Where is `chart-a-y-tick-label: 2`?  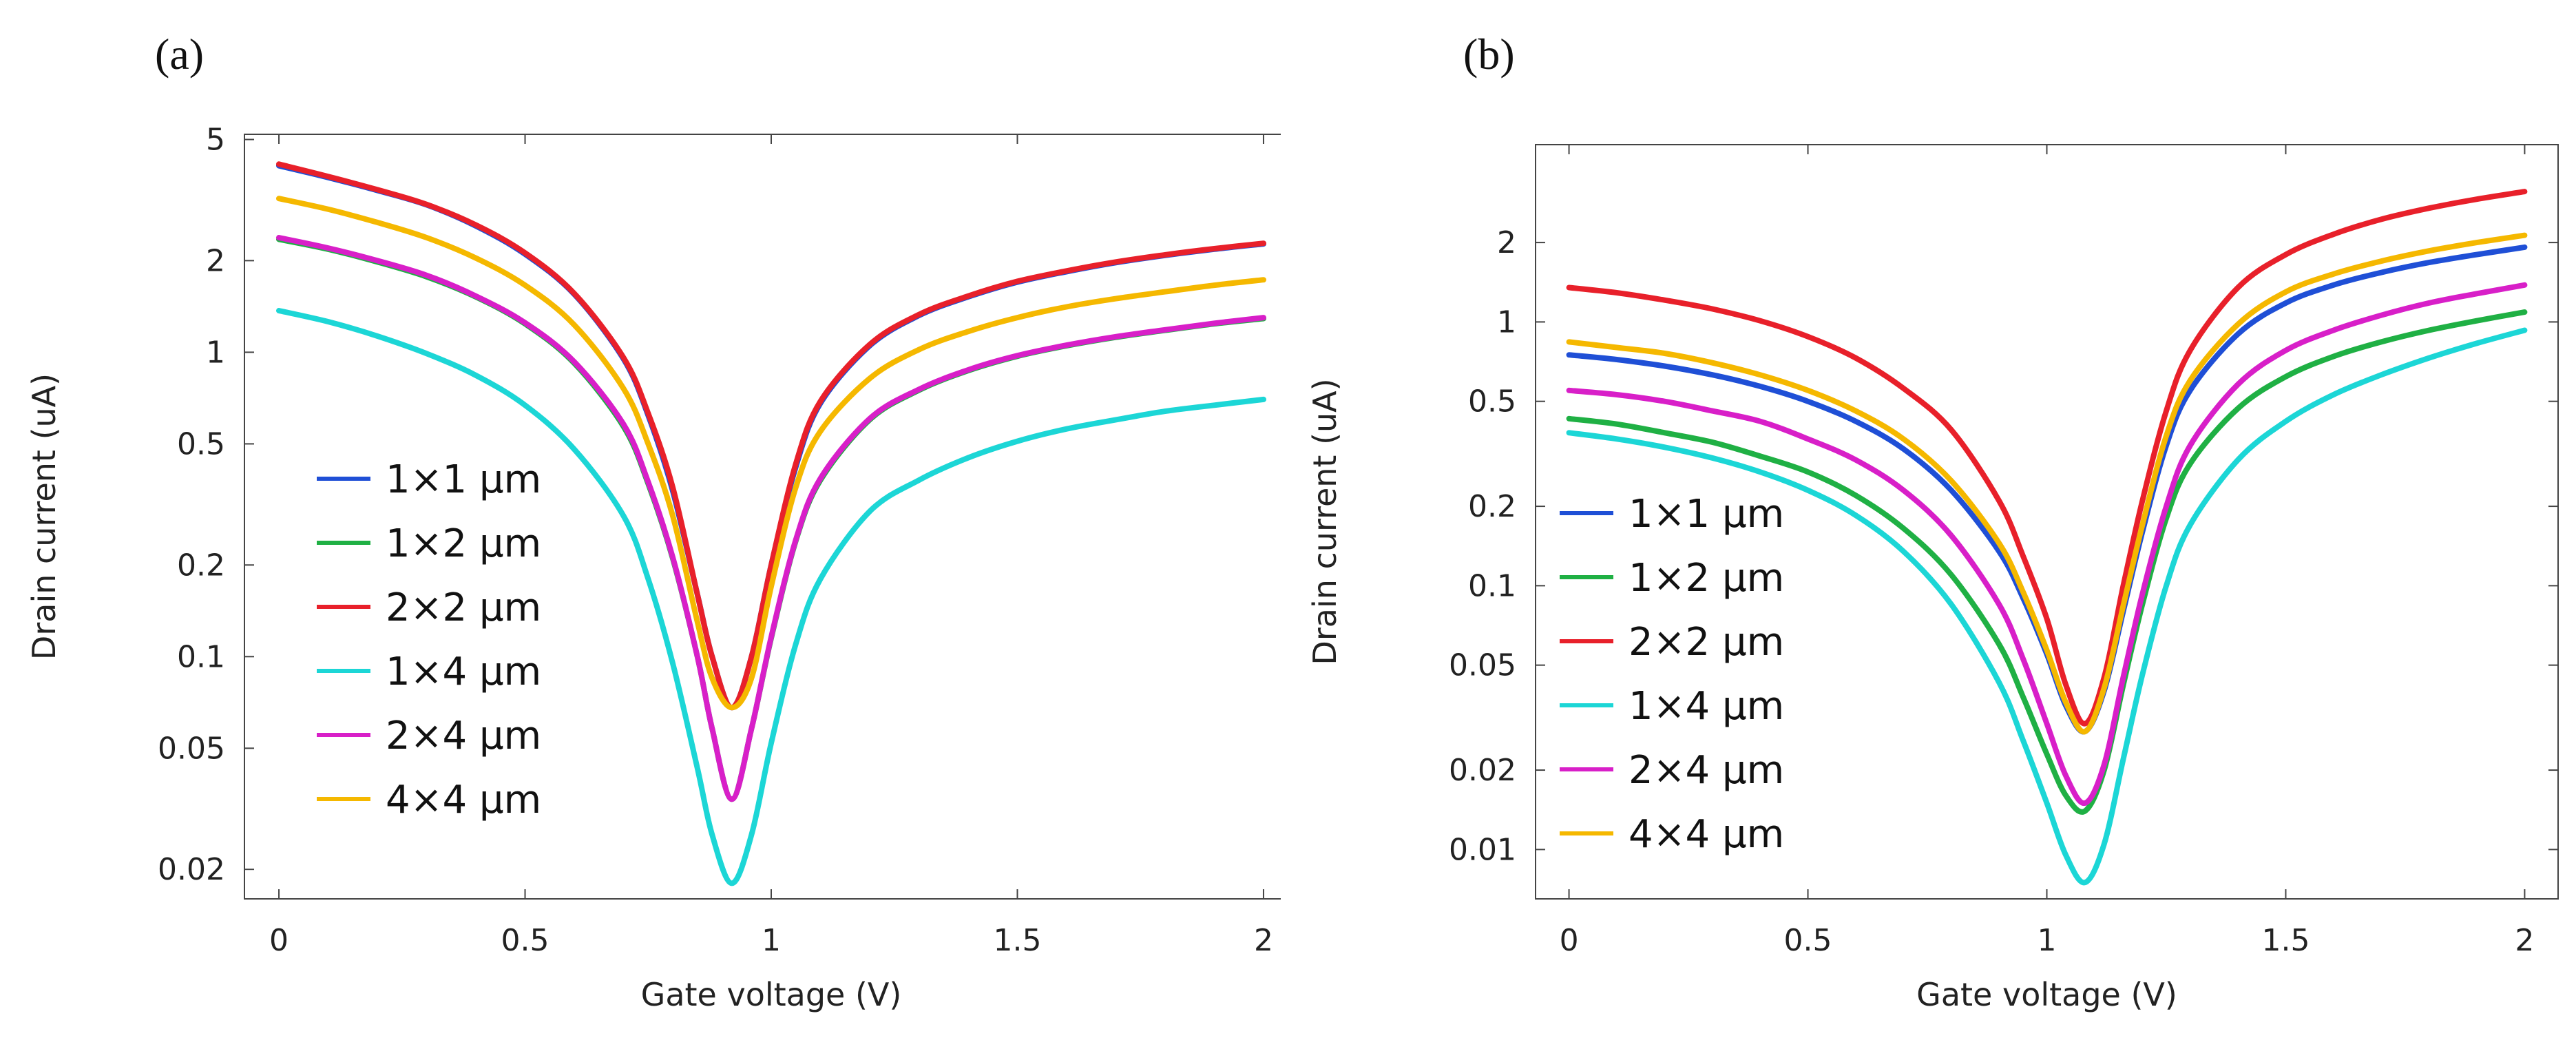 chart-a-y-tick-label: 2 is located at coordinates (215, 260).